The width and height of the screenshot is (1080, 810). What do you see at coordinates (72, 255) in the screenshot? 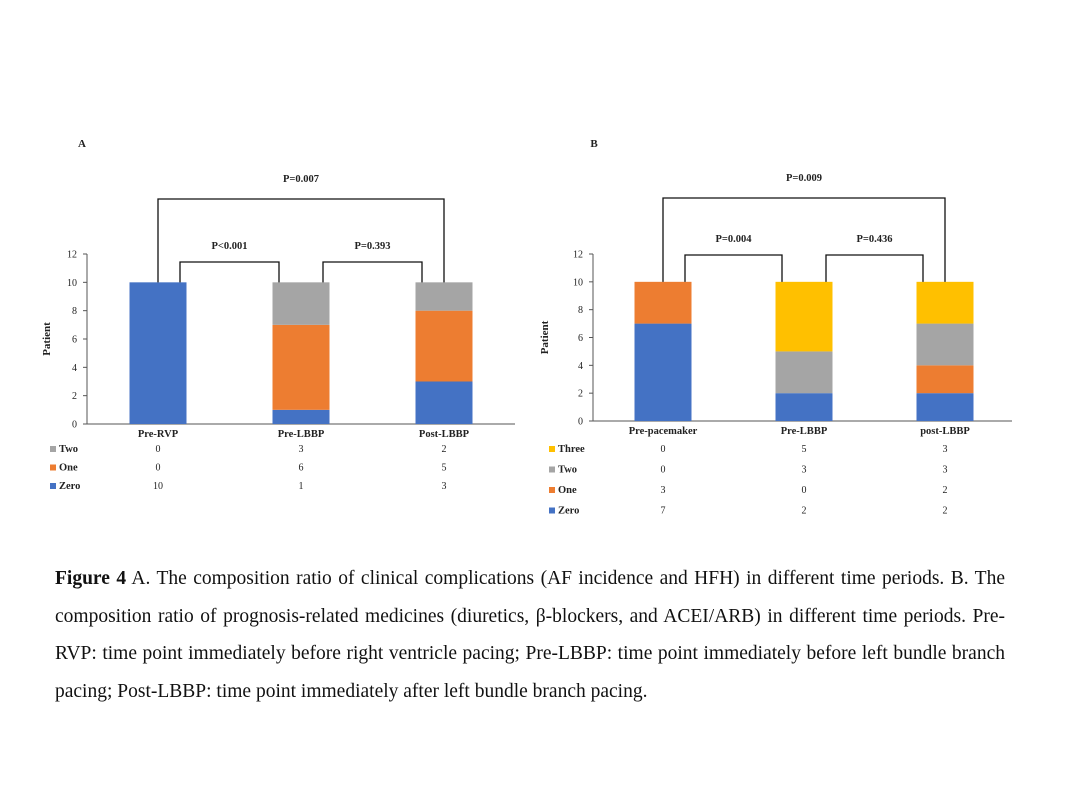
I see `panel-a-y-tick-label: 12` at bounding box center [72, 255].